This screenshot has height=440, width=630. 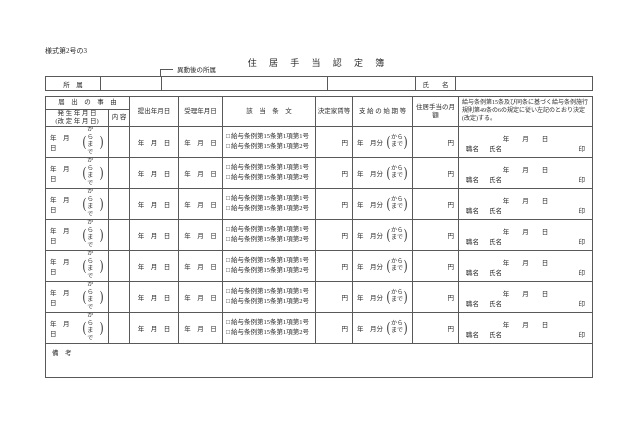 I want to click on col-header-todokede-jiyuu: 届 出 の 事 由, so click(x=87, y=103).